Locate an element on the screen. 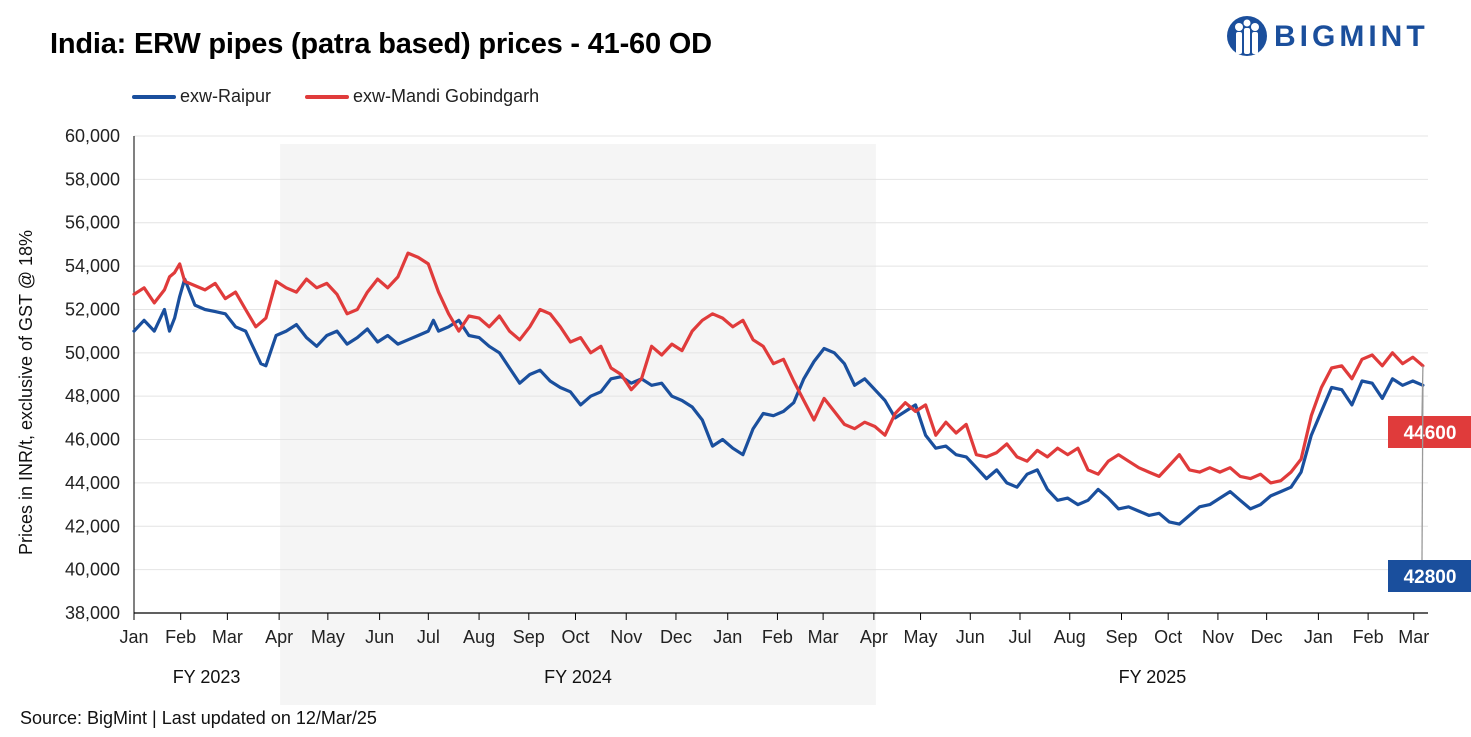  x-tick-label-18: Jul is located at coordinates (1020, 637).